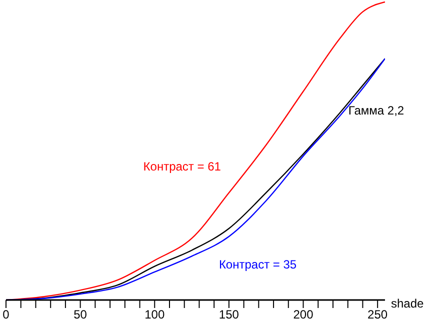 This screenshot has height=326, width=424. I want to click on x-axis-title: shade, so click(407, 303).